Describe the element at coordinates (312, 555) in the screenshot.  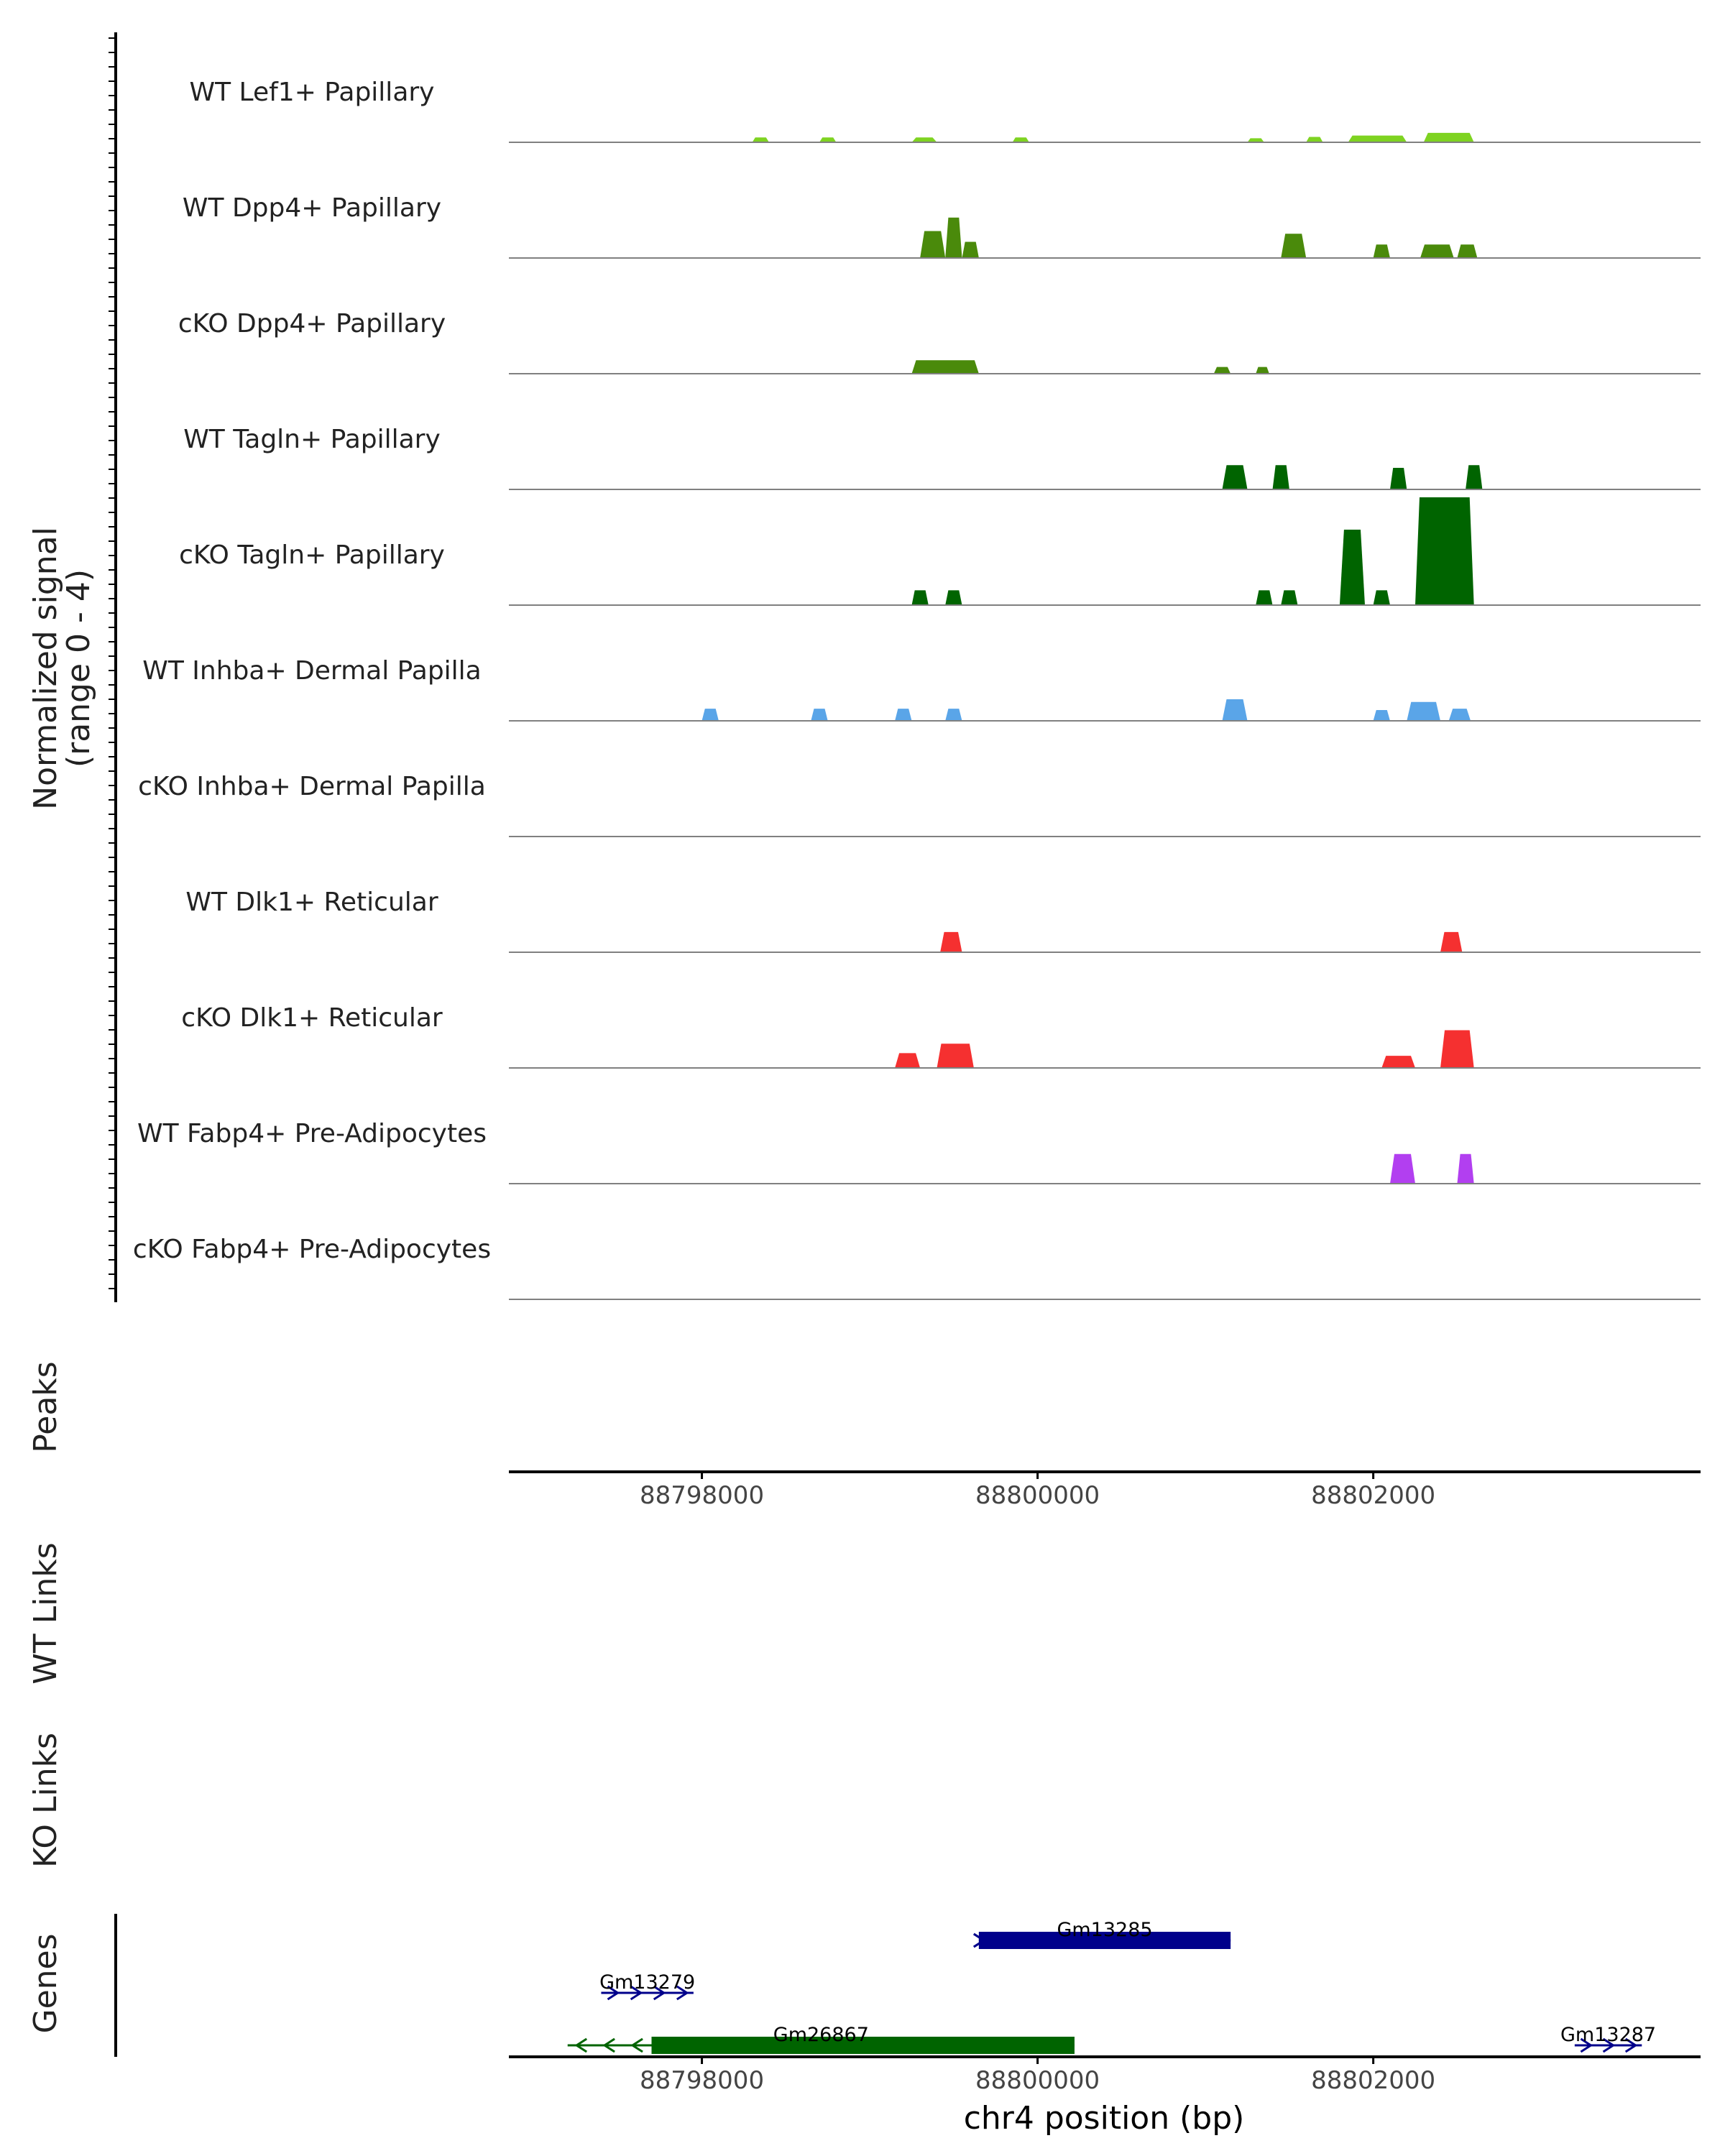
I see `track-label: cKO Tagln+ Papillary` at that location.